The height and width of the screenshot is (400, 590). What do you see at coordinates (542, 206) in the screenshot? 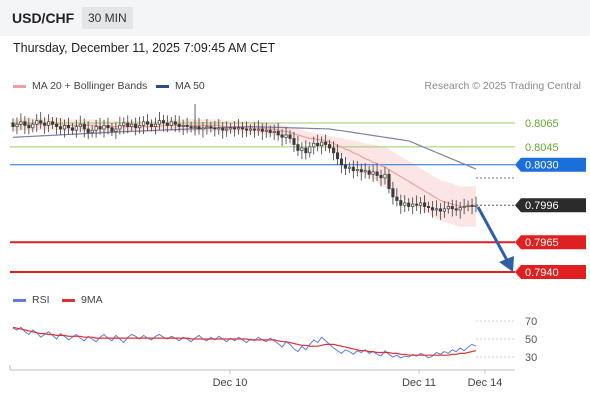
I see `level-text: 0.7996` at bounding box center [542, 206].